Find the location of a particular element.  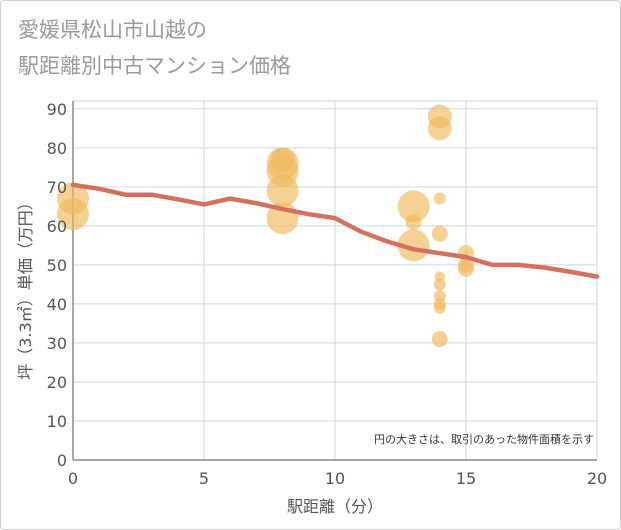

y-tick-label-30: 30 is located at coordinates (57, 343).